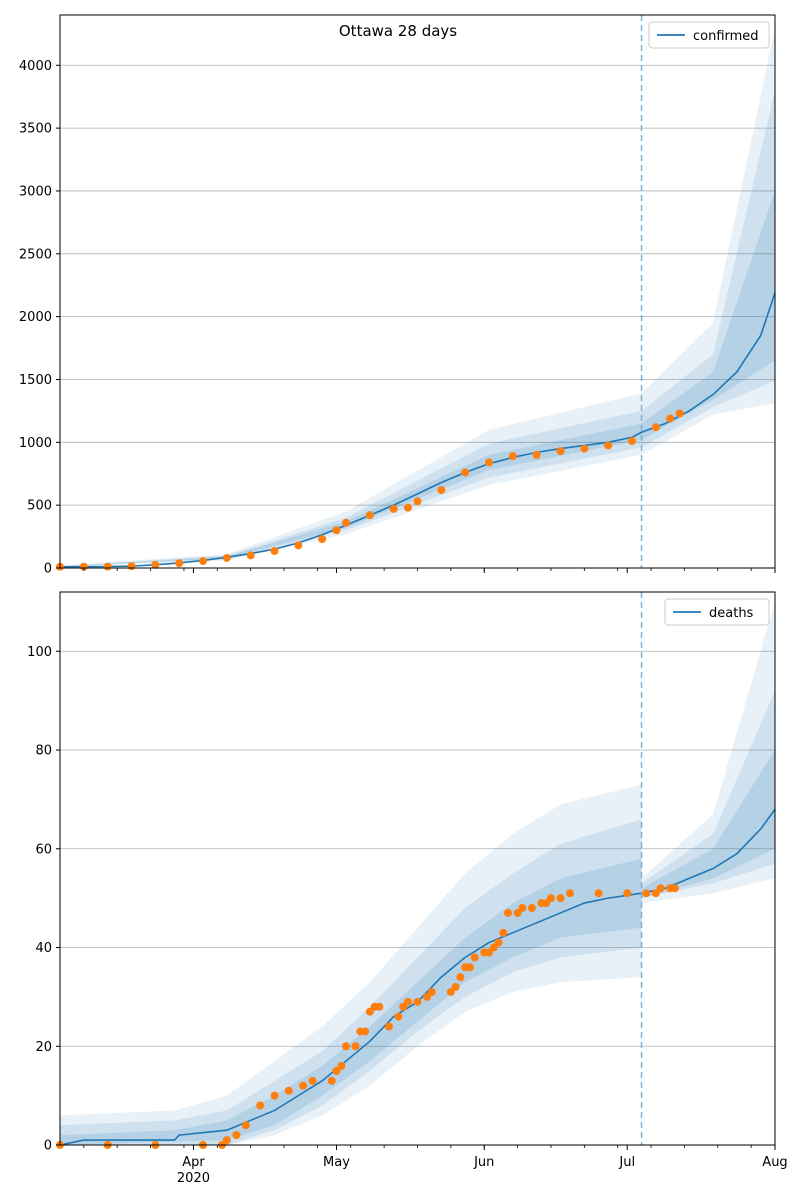  What do you see at coordinates (35, 129) in the screenshot?
I see `y-tick-label: 3500` at bounding box center [35, 129].